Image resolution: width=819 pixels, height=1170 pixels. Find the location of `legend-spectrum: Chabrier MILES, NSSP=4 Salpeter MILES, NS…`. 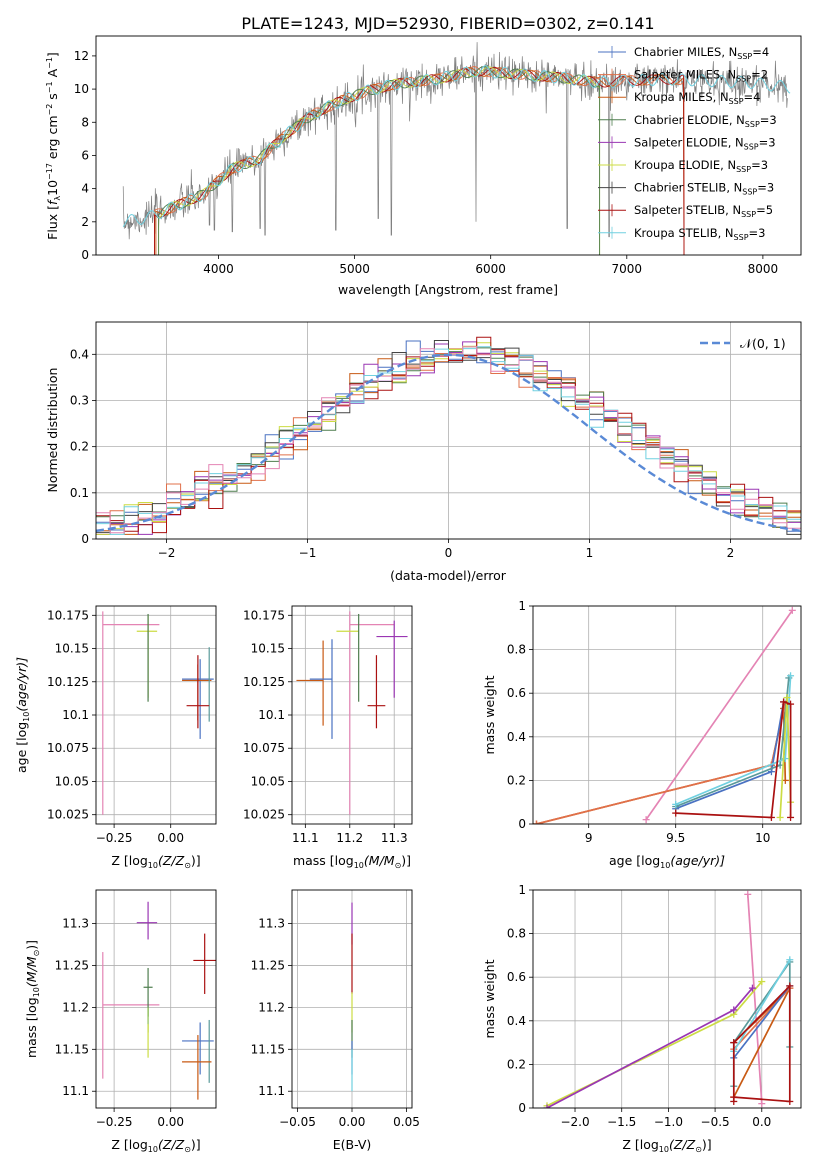

legend-spectrum: Chabrier MILES, NSSP=4 Salpeter MILES, NS… is located at coordinates (687, 143).